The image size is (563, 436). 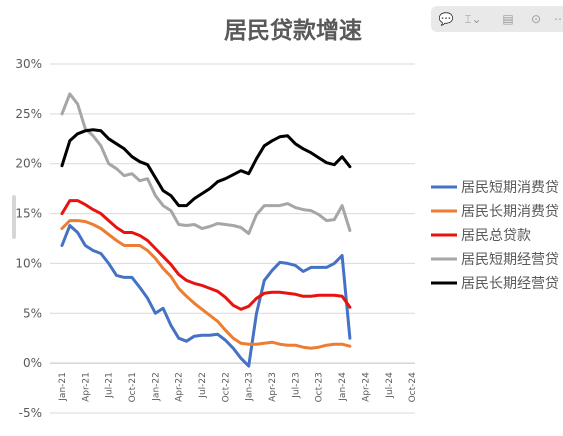 I want to click on x-tick-label: Jul-21, so click(x=110, y=385).